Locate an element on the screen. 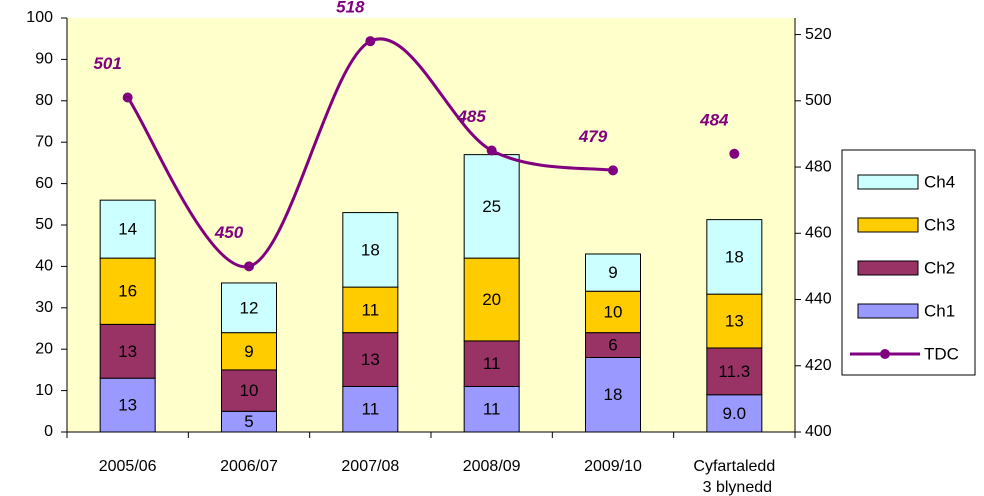  x-tick-label: Cyfartaledd 3 blynedd is located at coordinates (734, 477).